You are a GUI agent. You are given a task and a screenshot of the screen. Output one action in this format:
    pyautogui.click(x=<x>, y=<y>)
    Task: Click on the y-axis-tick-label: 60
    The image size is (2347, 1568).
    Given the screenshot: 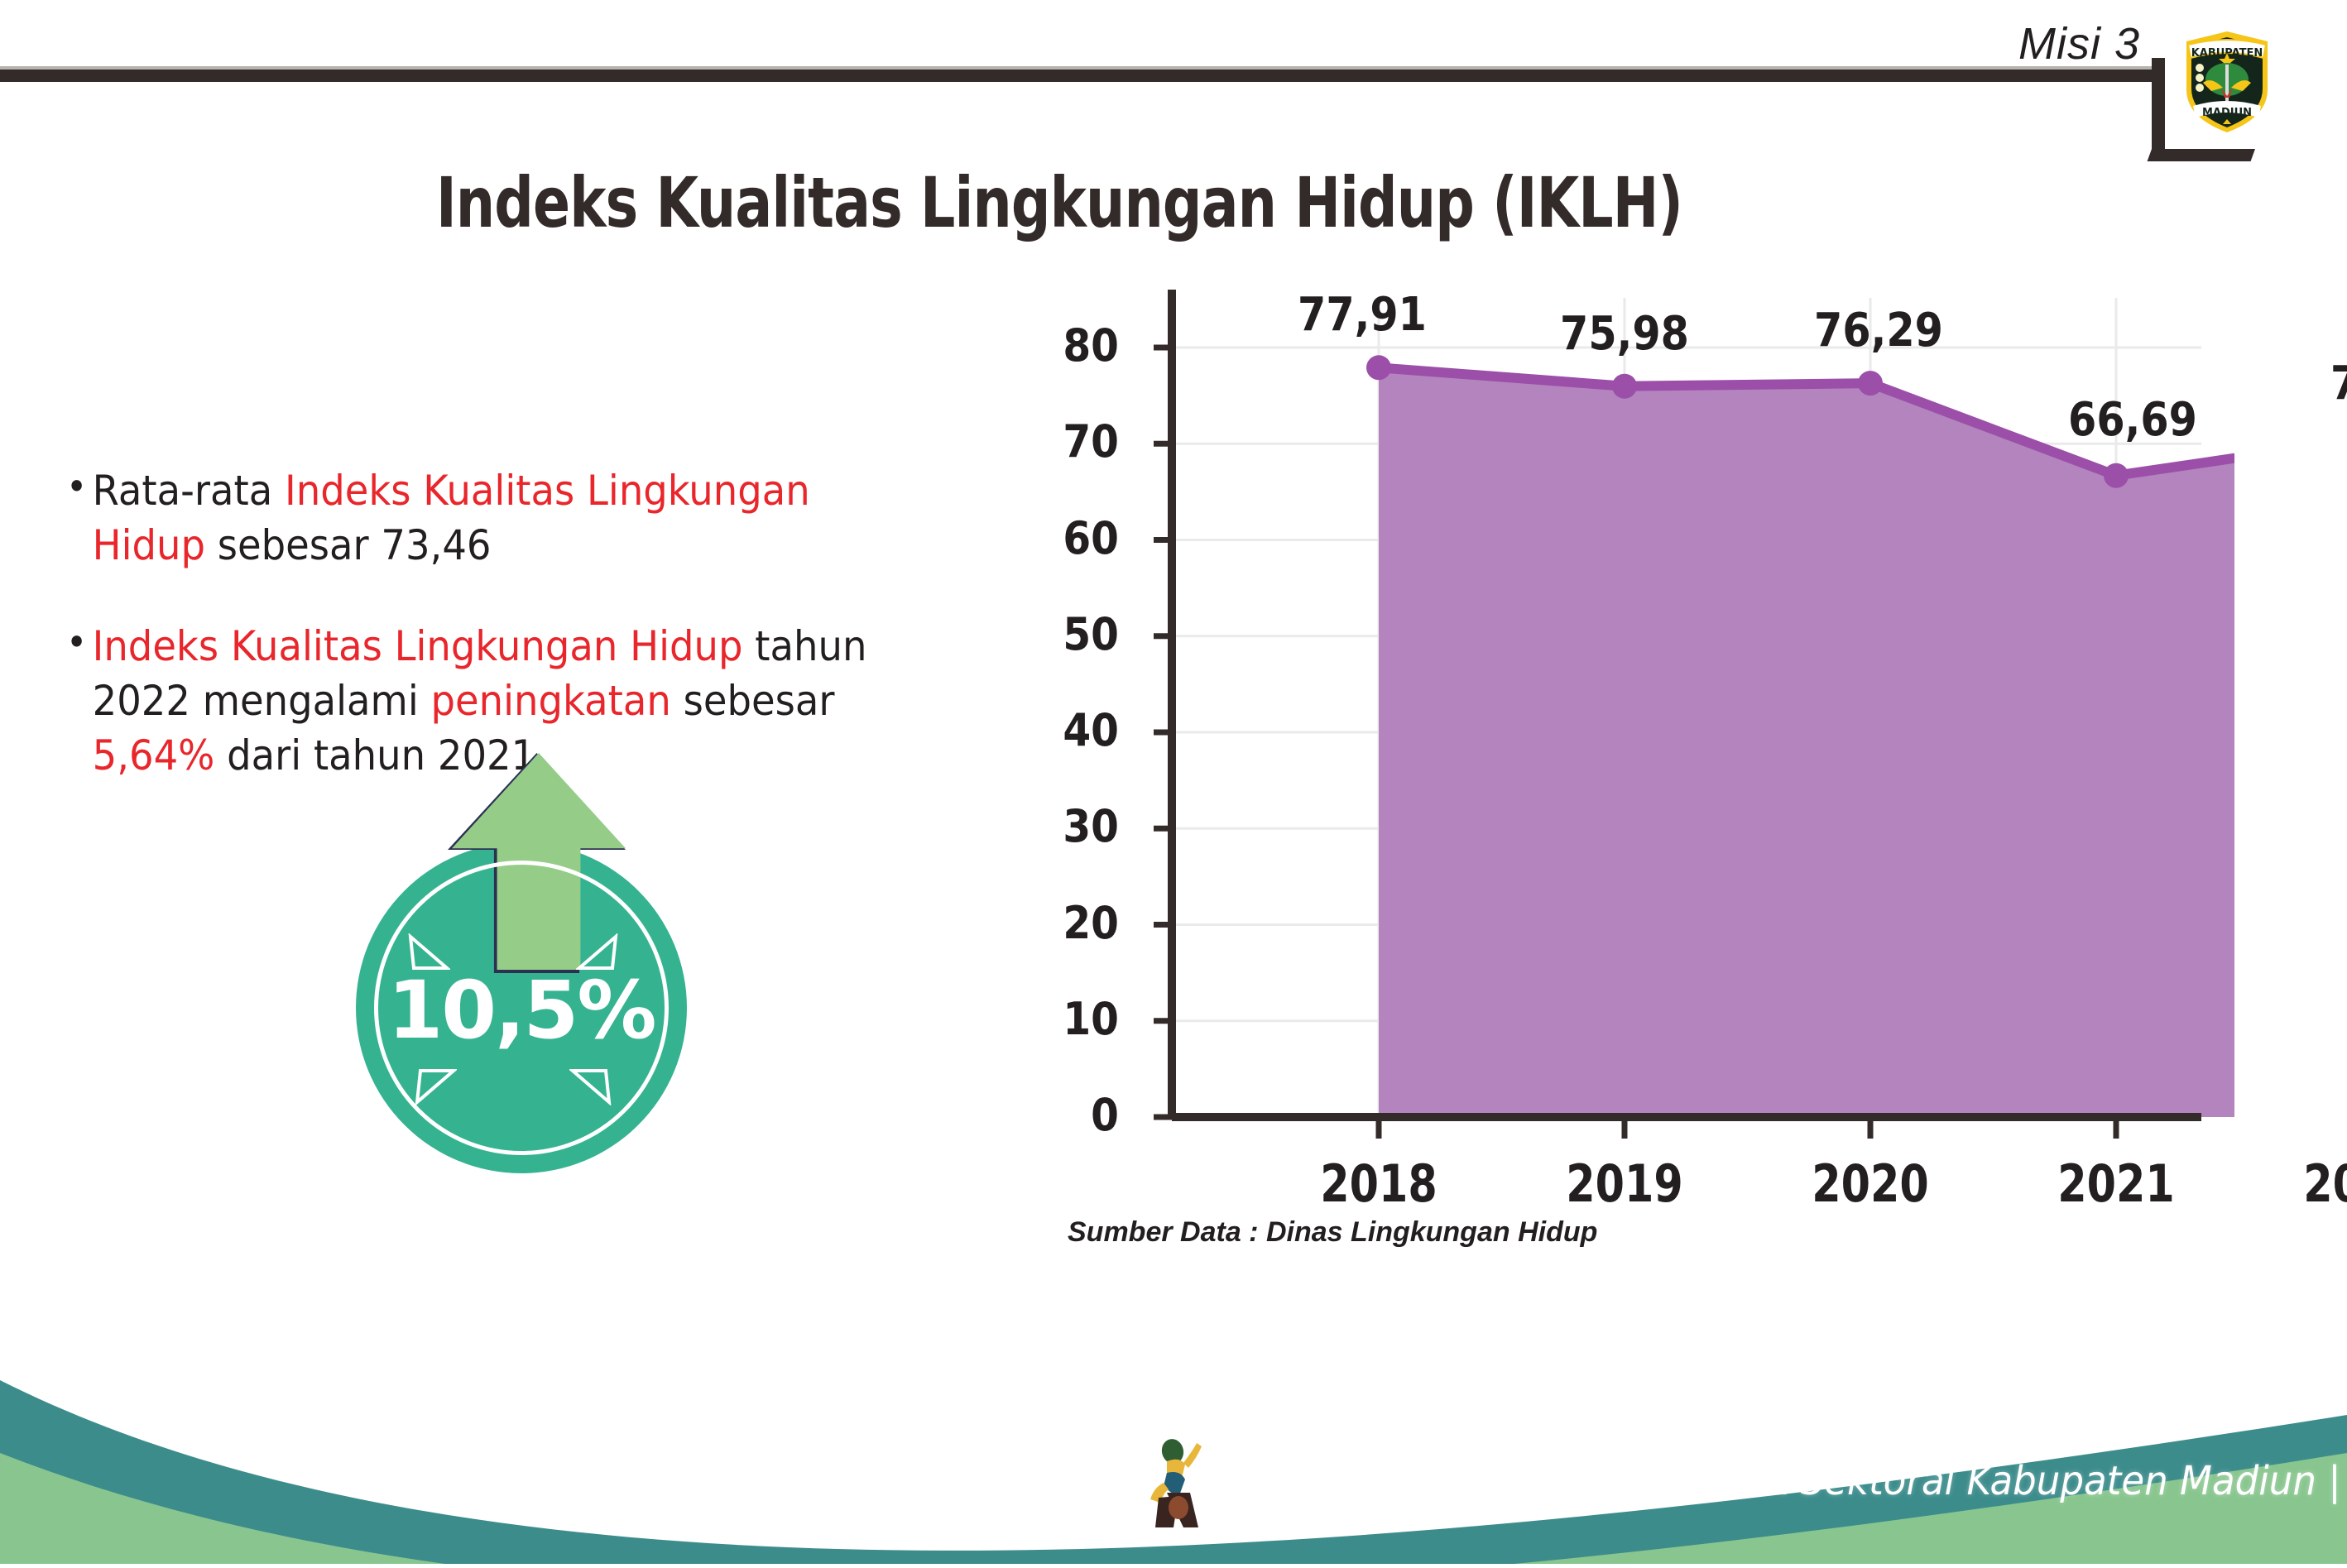 What is the action you would take?
    pyautogui.click(x=1091, y=538)
    